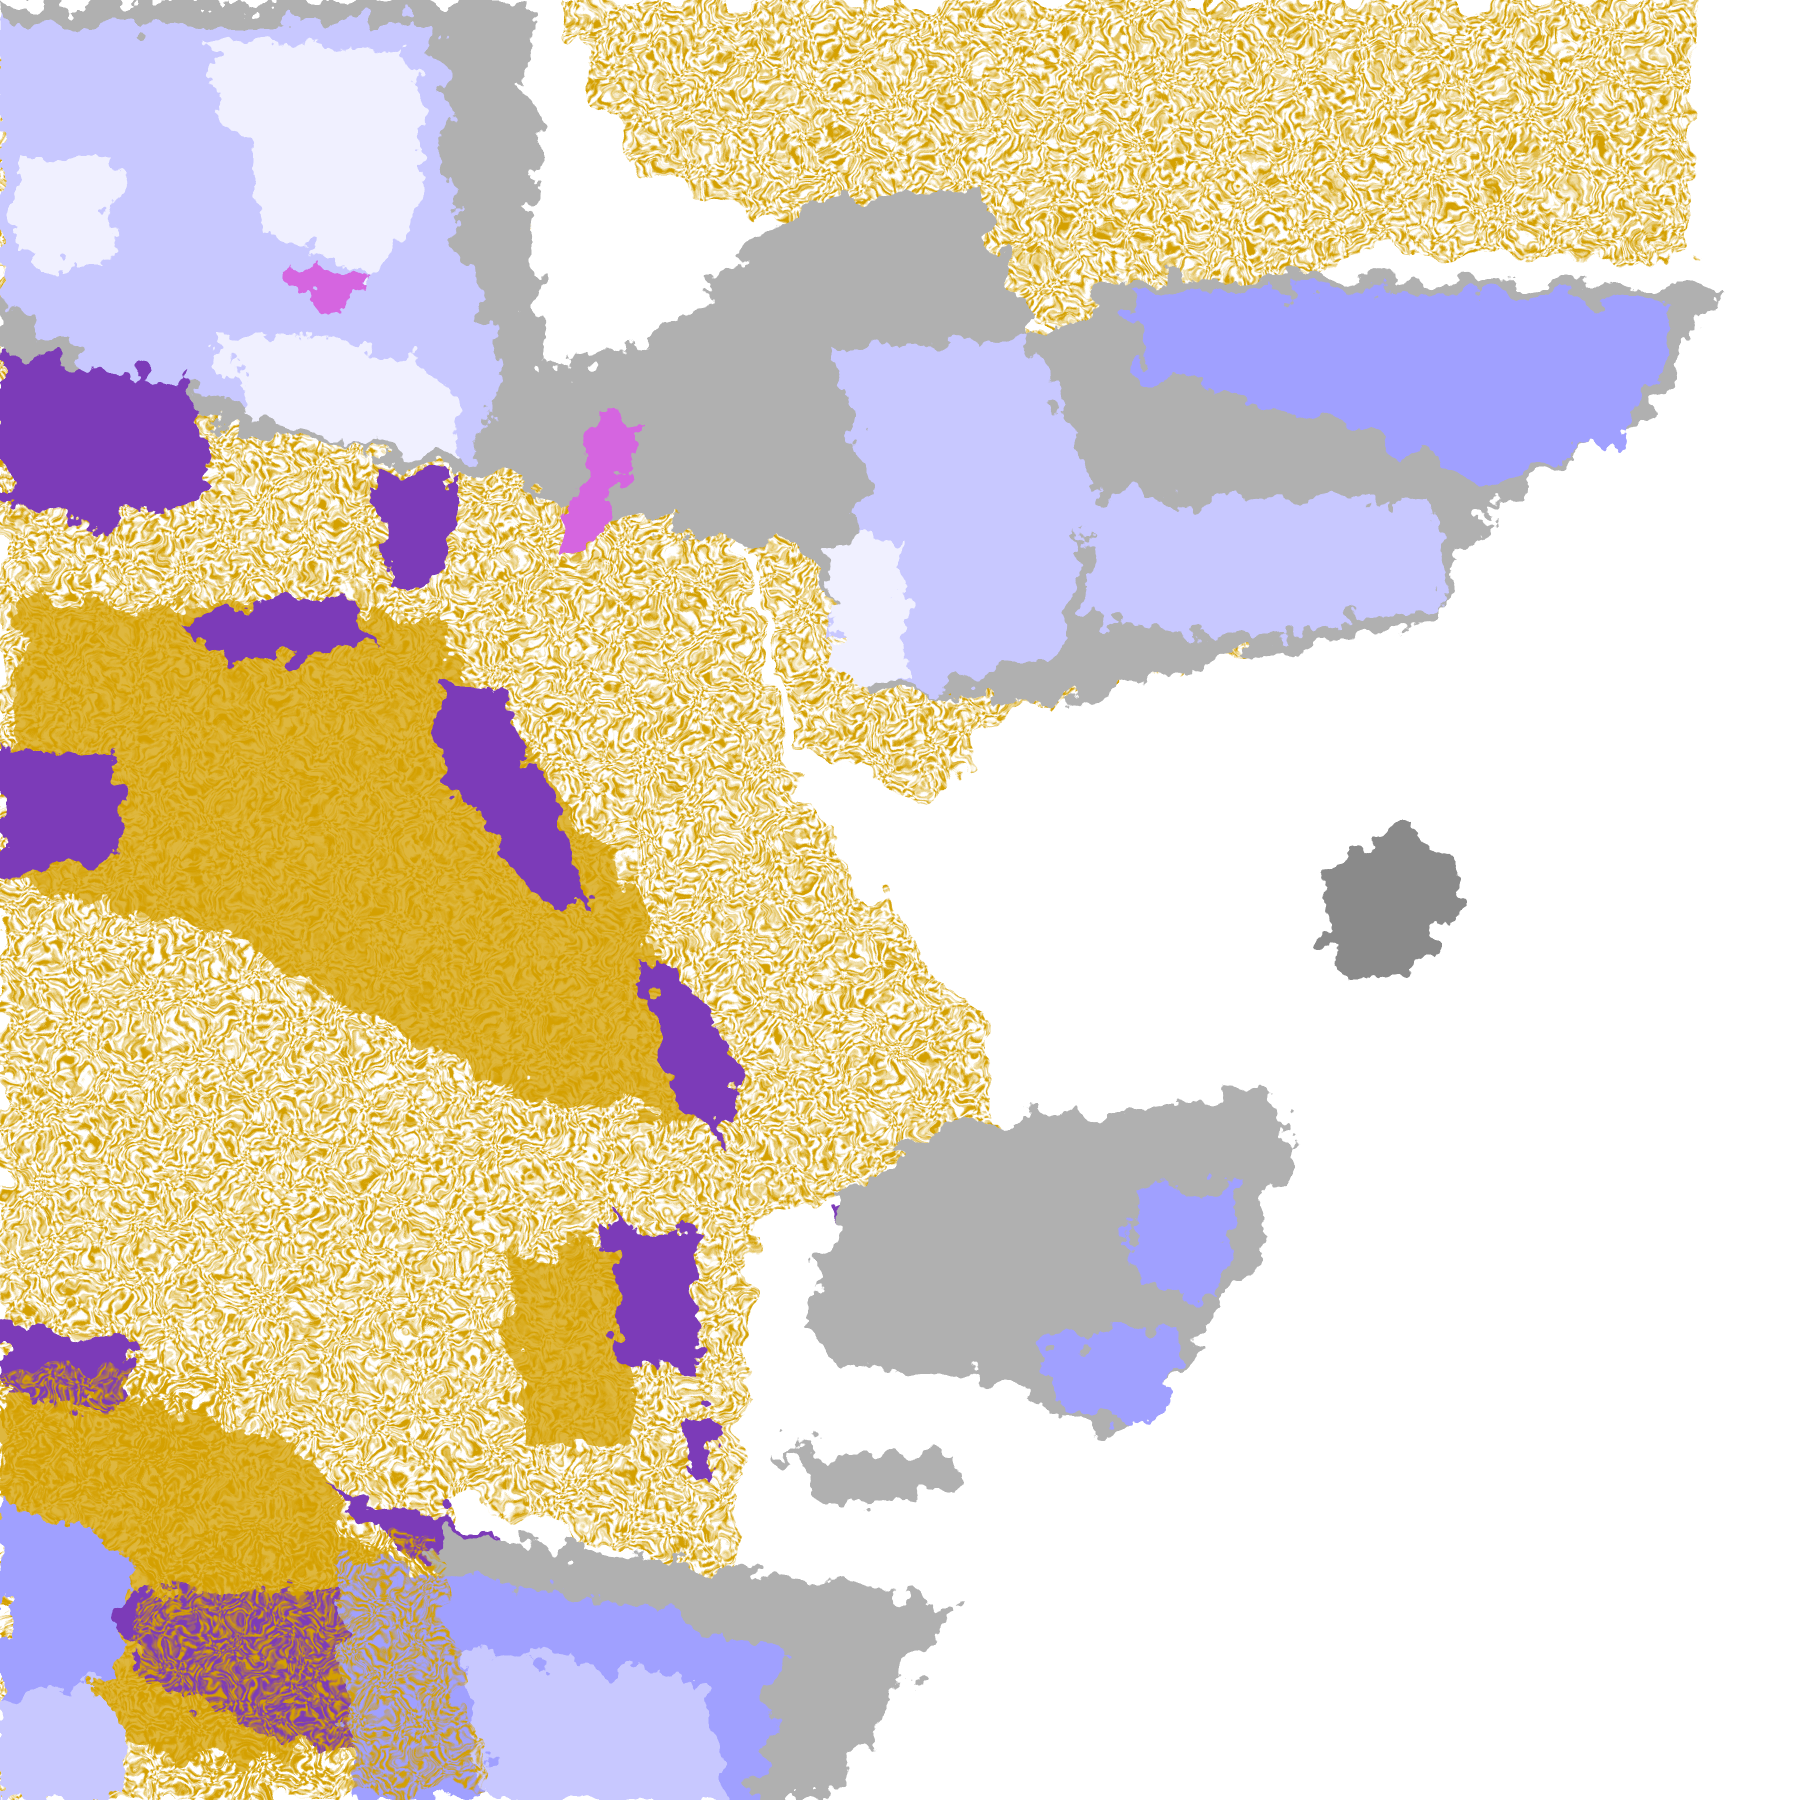  What do you see at coordinates (1401, 384) in the screenshot?
I see `periwinkle-cloud-east` at bounding box center [1401, 384].